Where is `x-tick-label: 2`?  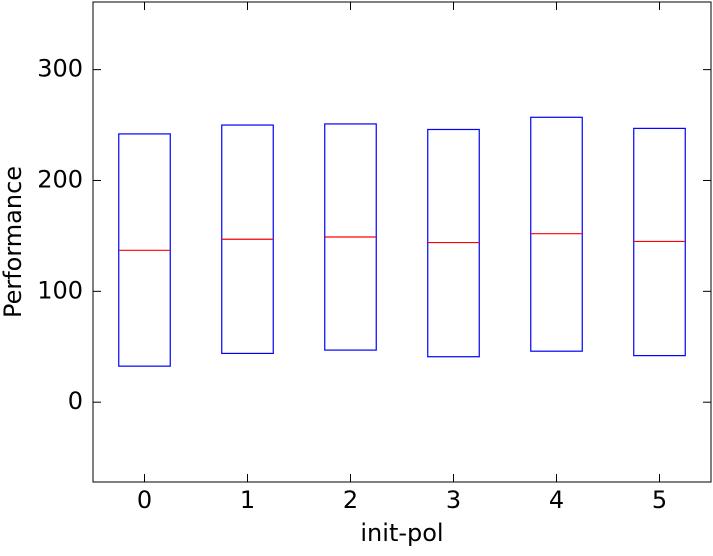
x-tick-label: 2 is located at coordinates (350, 500).